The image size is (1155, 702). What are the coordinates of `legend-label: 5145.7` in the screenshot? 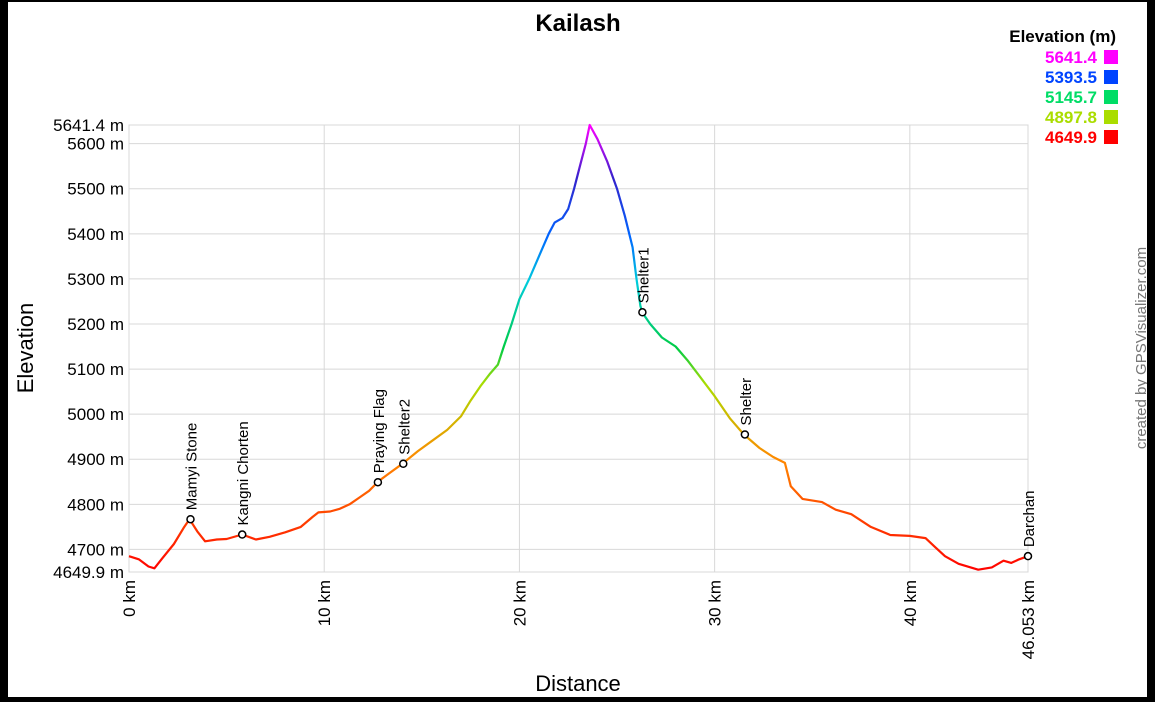 It's located at (1071, 97).